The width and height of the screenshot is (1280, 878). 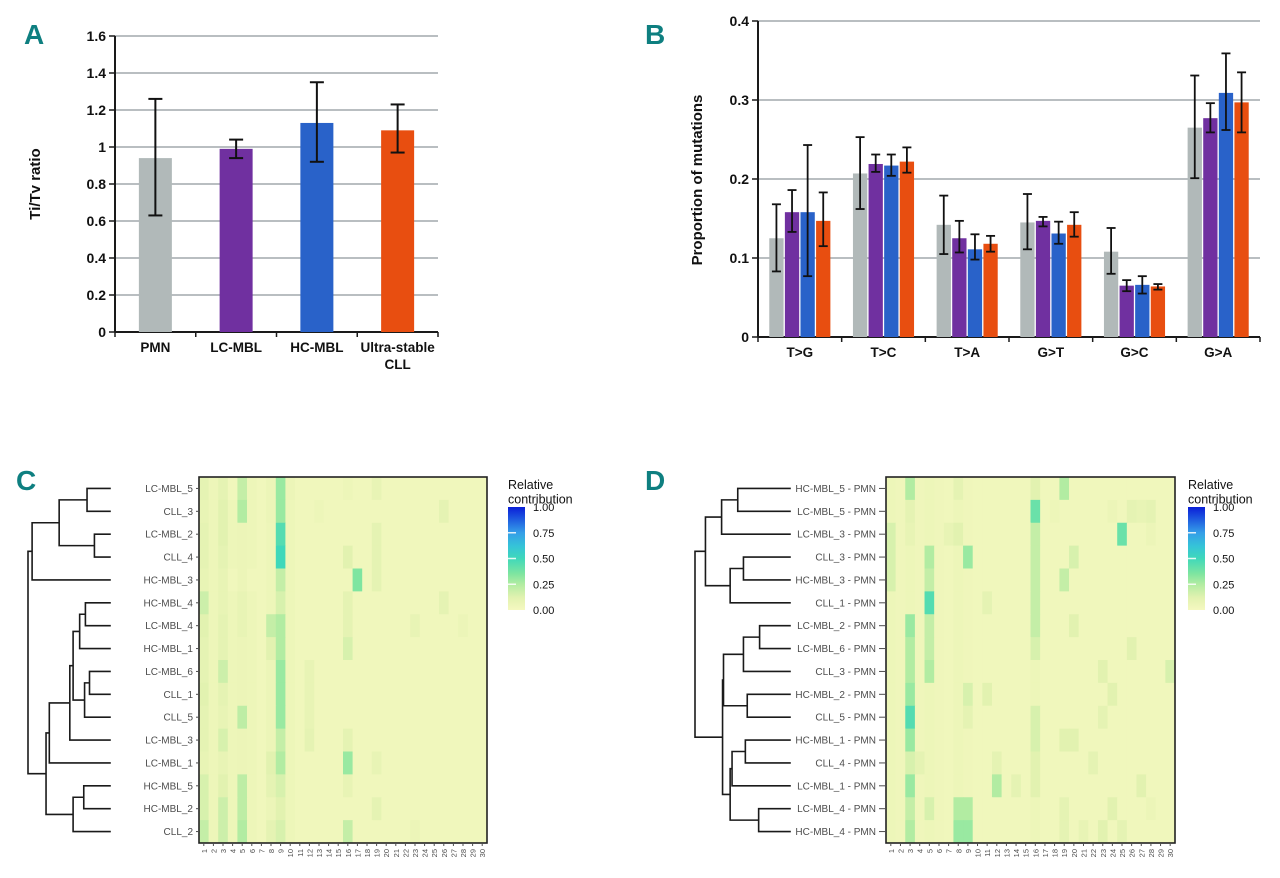 What do you see at coordinates (845, 558) in the screenshot?
I see `svg-text: CLL_3 - PMN` at bounding box center [845, 558].